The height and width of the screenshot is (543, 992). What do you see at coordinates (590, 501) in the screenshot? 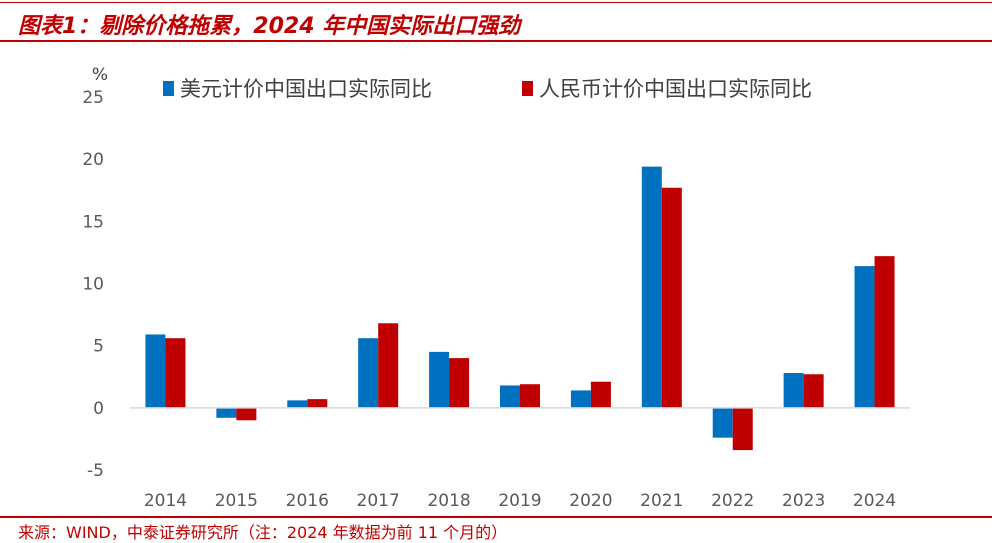
I see `x-tick-label: 2020` at bounding box center [590, 501].